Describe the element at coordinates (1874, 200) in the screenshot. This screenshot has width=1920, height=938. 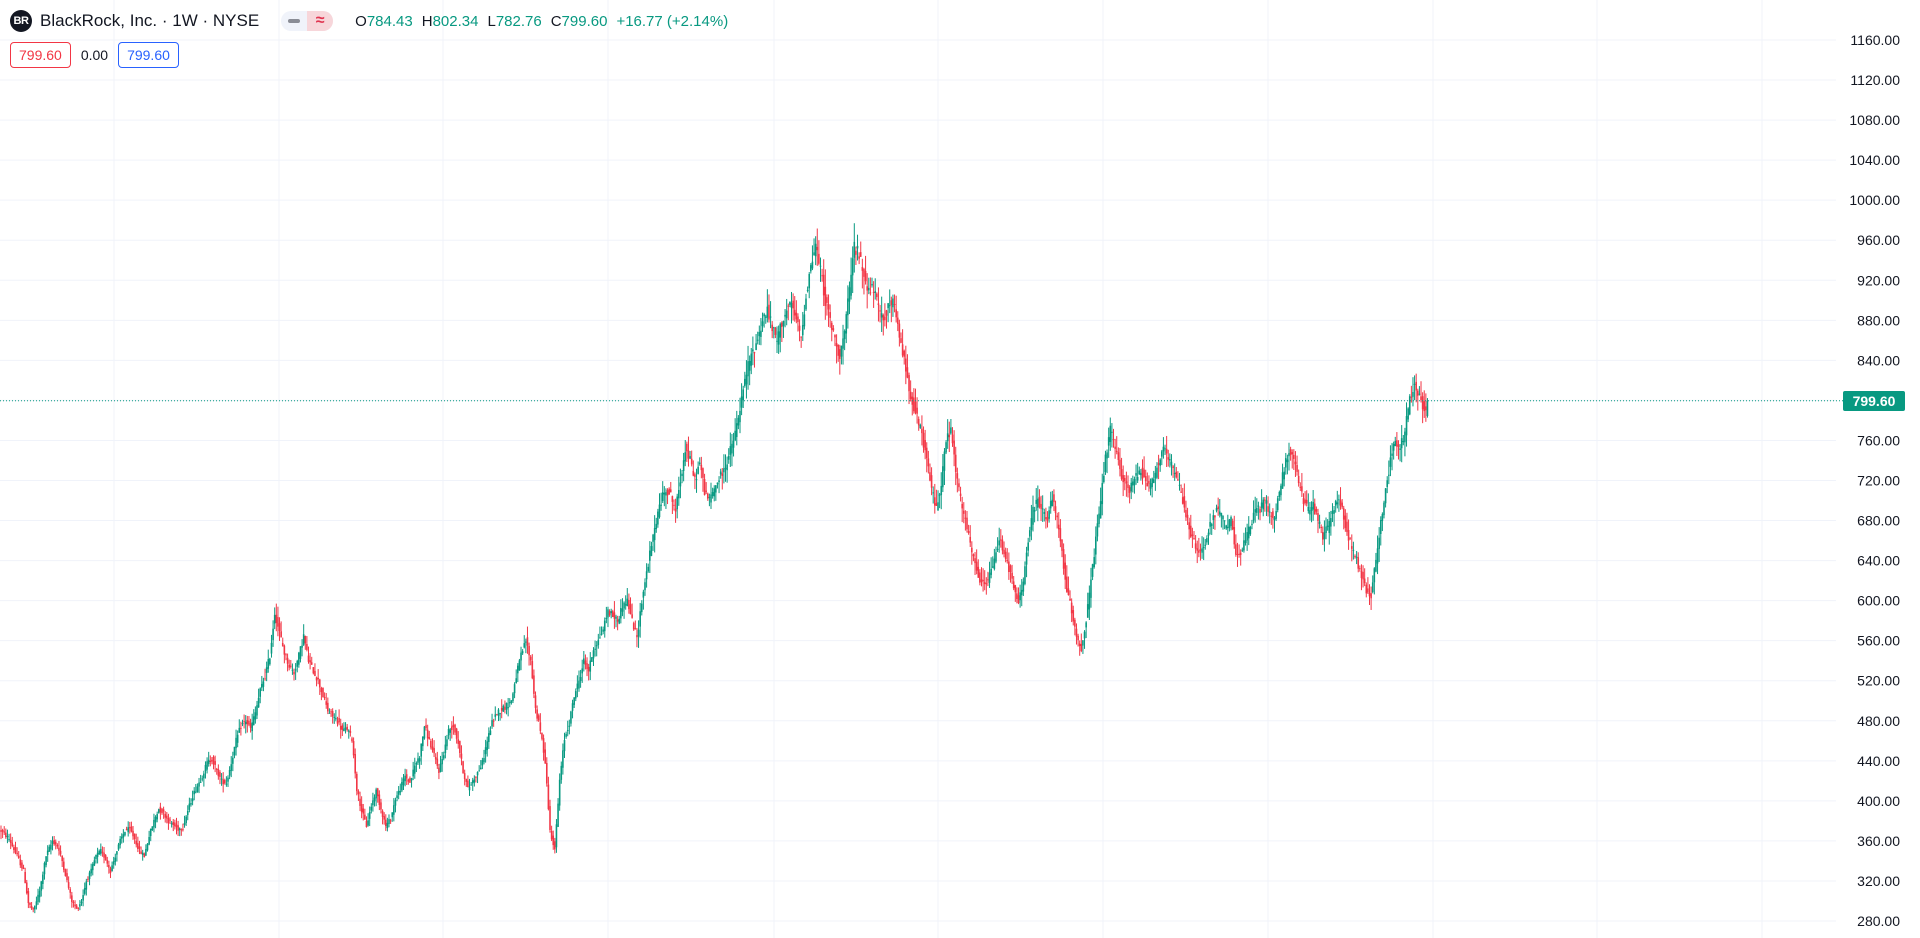
I see `y-tick-label: 1000.00` at that location.